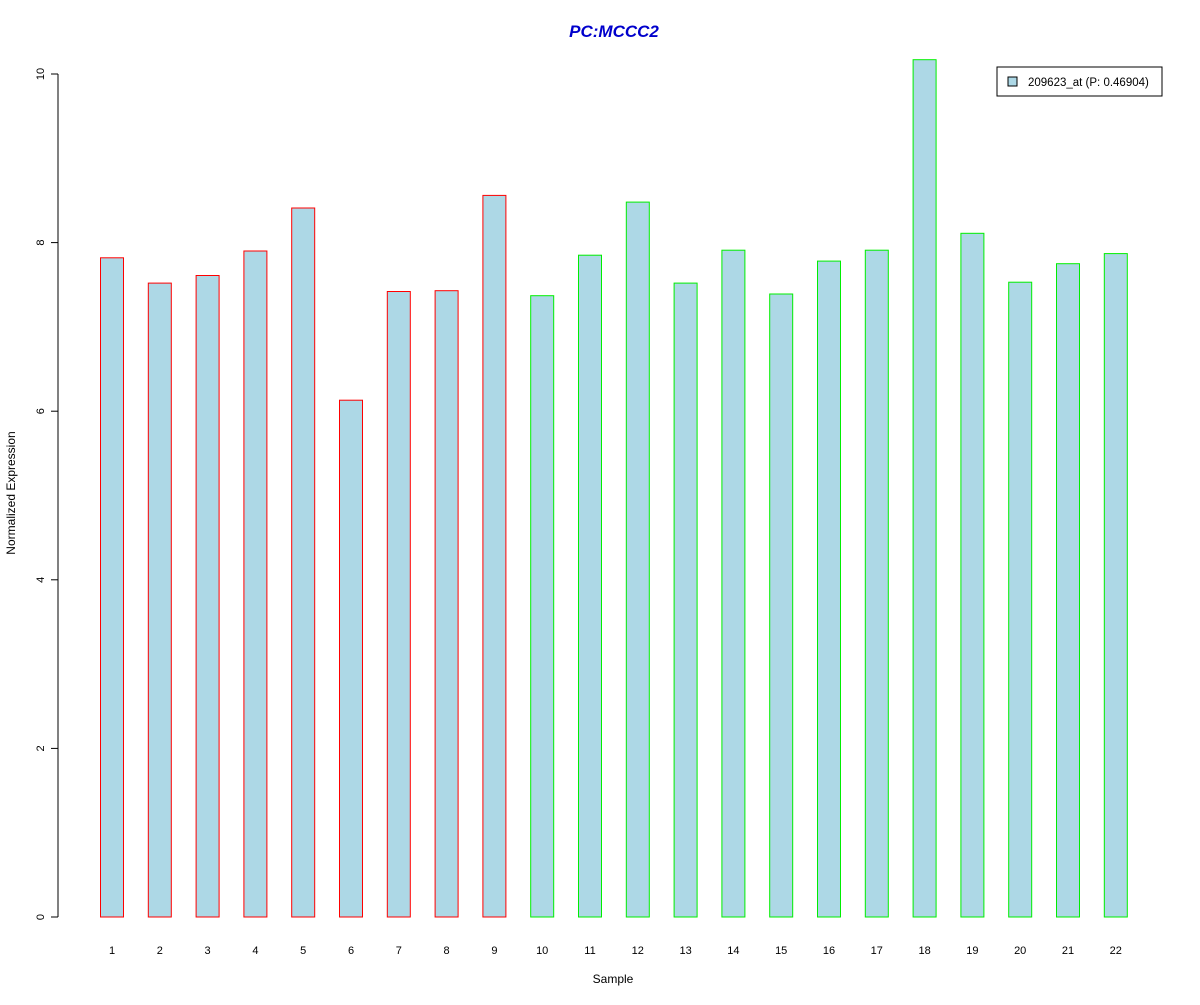 The image size is (1200, 1005). What do you see at coordinates (41, 580) in the screenshot?
I see `y-axis-tick-label: 4` at bounding box center [41, 580].